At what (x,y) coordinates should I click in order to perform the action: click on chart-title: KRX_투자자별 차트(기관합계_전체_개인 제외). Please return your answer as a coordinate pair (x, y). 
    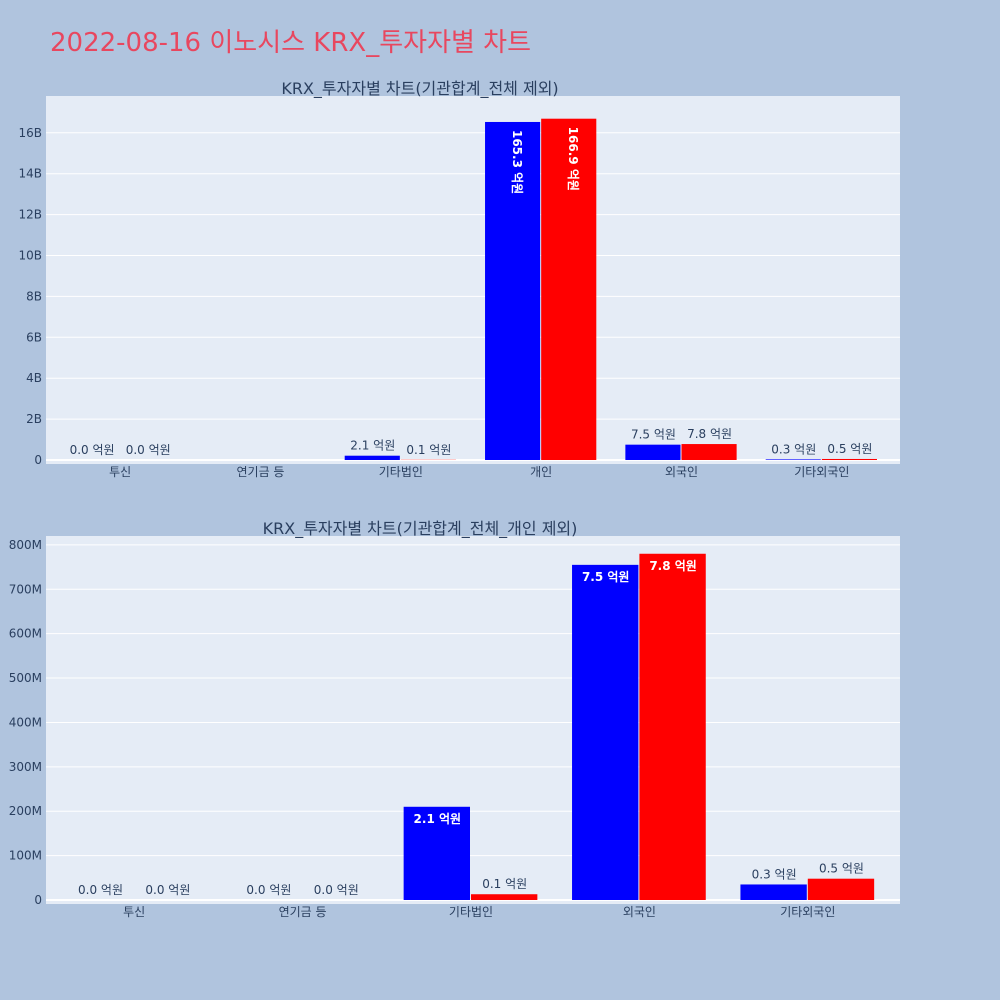
    Looking at the image, I should click on (420, 529).